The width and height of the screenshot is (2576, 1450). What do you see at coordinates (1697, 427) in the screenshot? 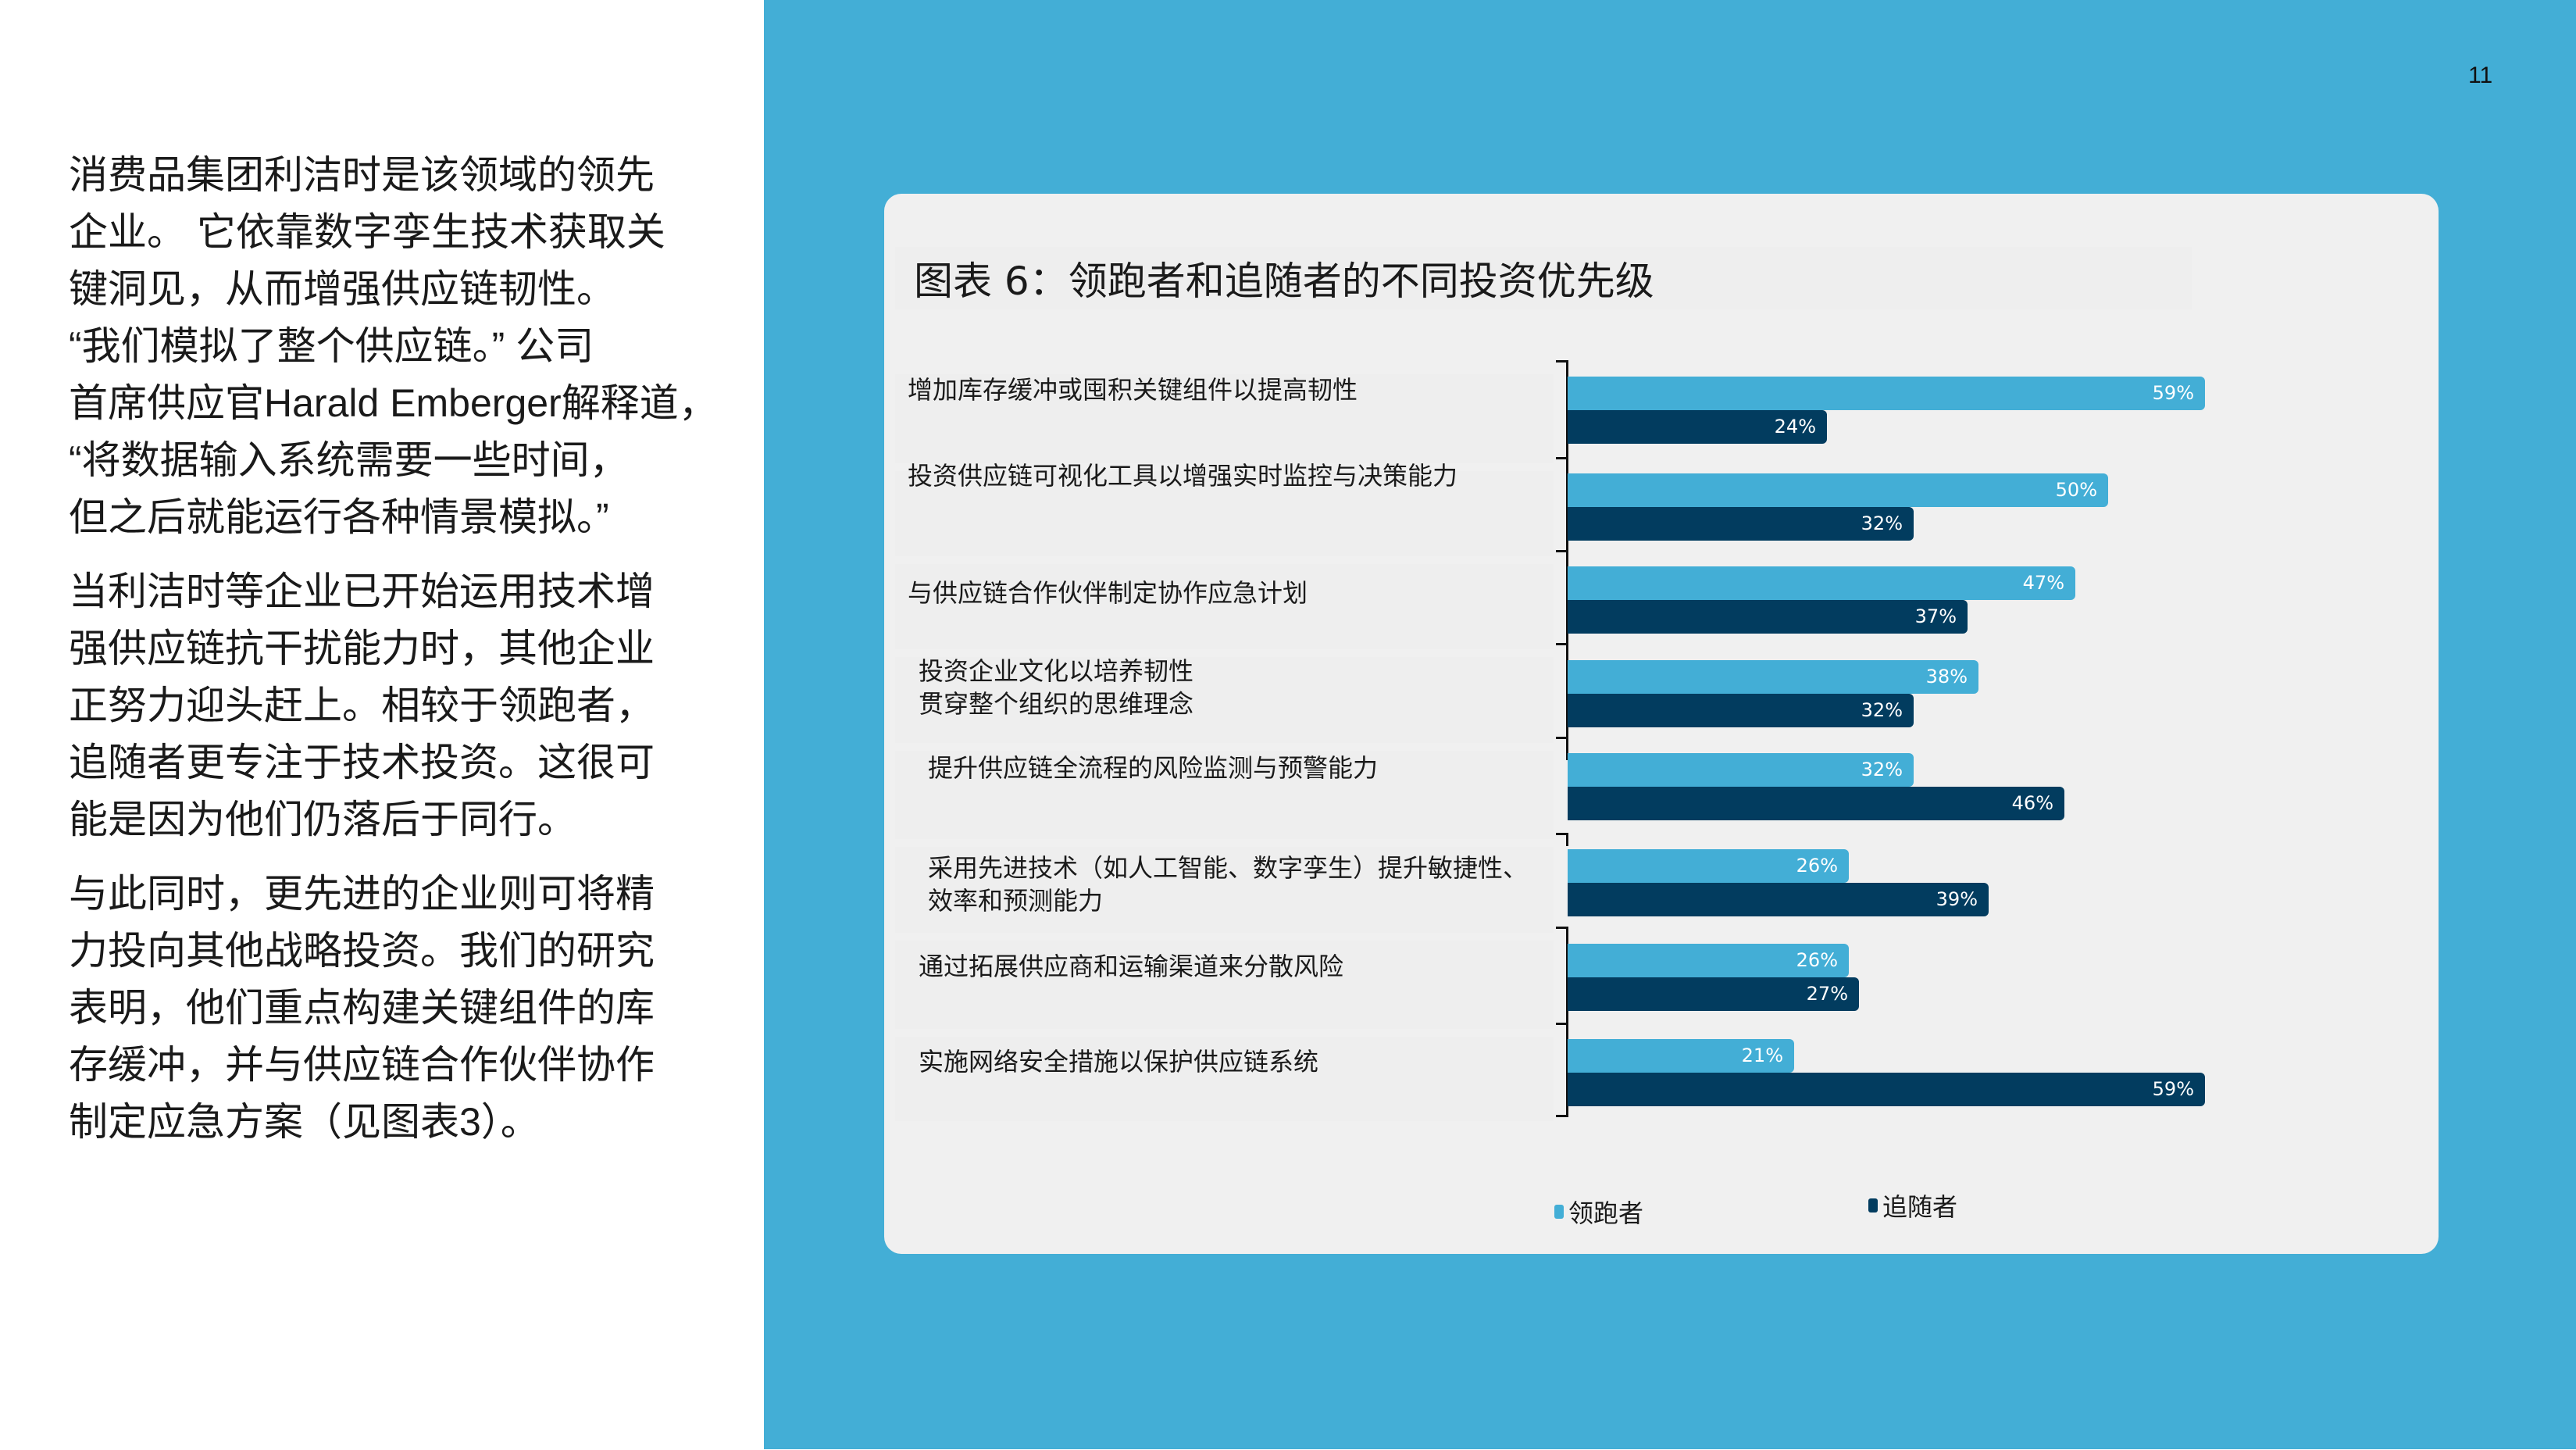
I see `bar-followers: 24%` at bounding box center [1697, 427].